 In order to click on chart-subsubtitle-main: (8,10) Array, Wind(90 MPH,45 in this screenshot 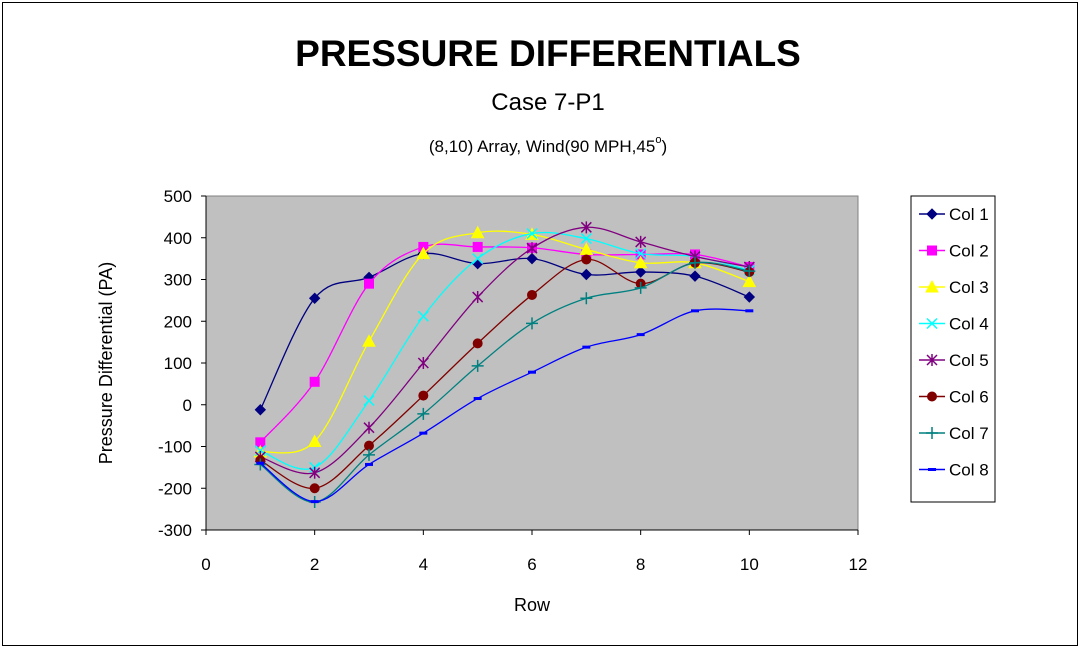, I will do `click(542, 146)`.